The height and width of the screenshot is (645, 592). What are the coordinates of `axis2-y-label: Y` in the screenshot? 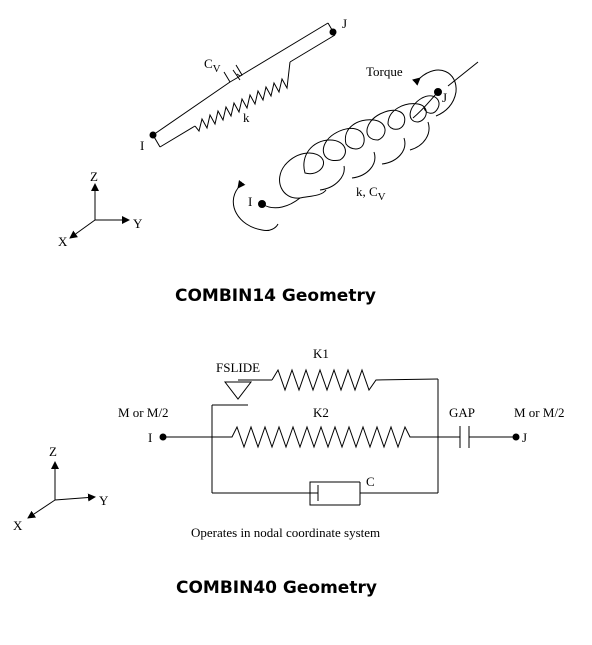 It's located at (104, 500).